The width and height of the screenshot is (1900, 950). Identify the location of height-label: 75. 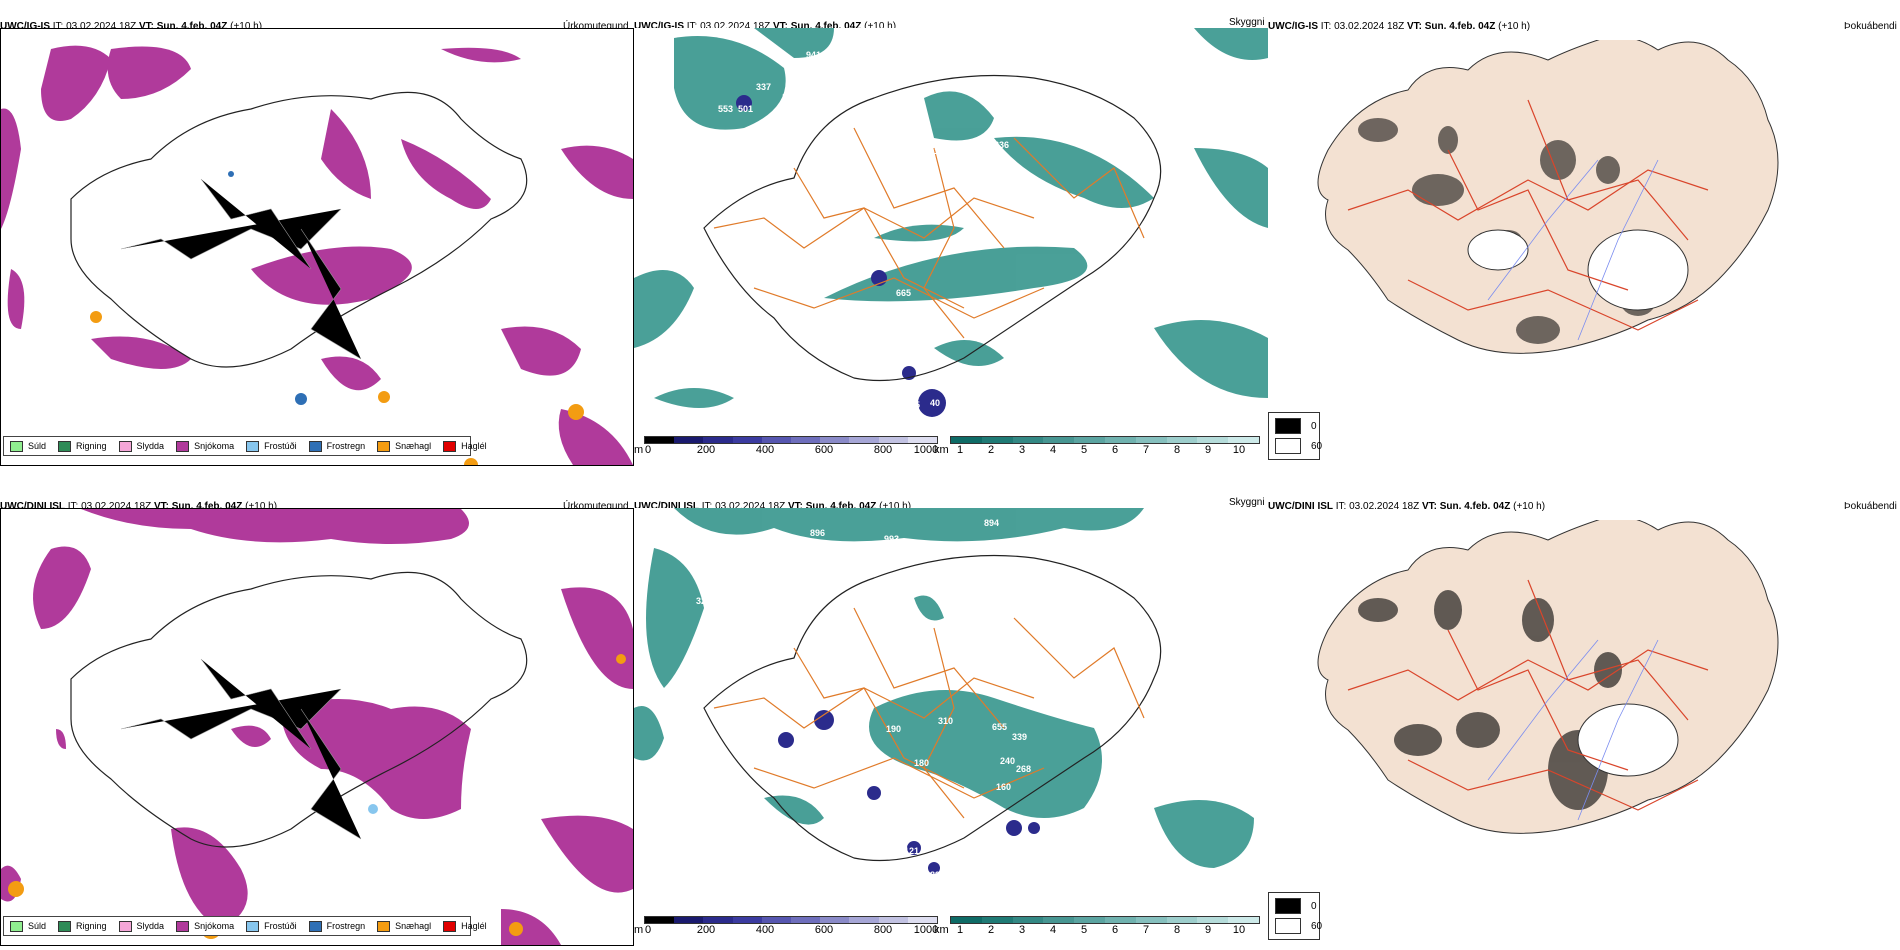
(915, 405).